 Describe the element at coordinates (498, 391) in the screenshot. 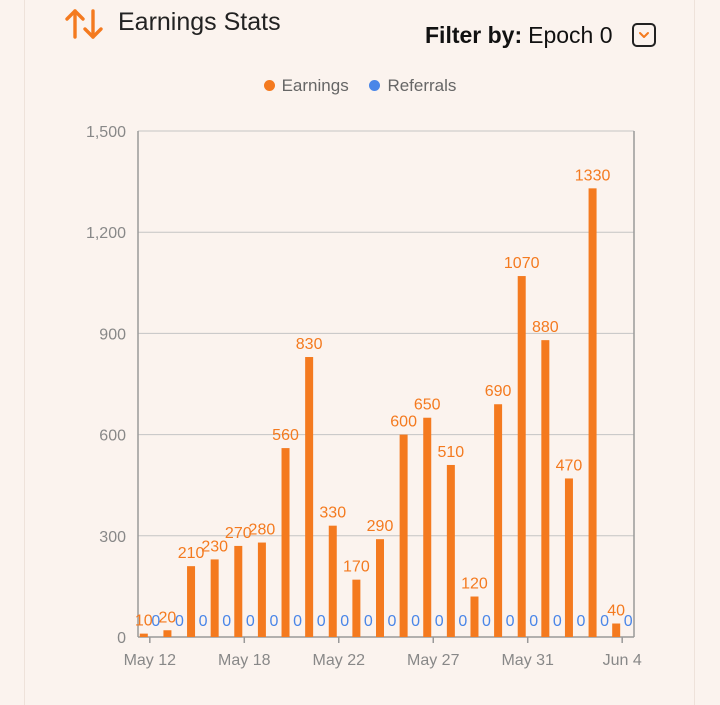

I see `earnings-data-label: 690` at that location.